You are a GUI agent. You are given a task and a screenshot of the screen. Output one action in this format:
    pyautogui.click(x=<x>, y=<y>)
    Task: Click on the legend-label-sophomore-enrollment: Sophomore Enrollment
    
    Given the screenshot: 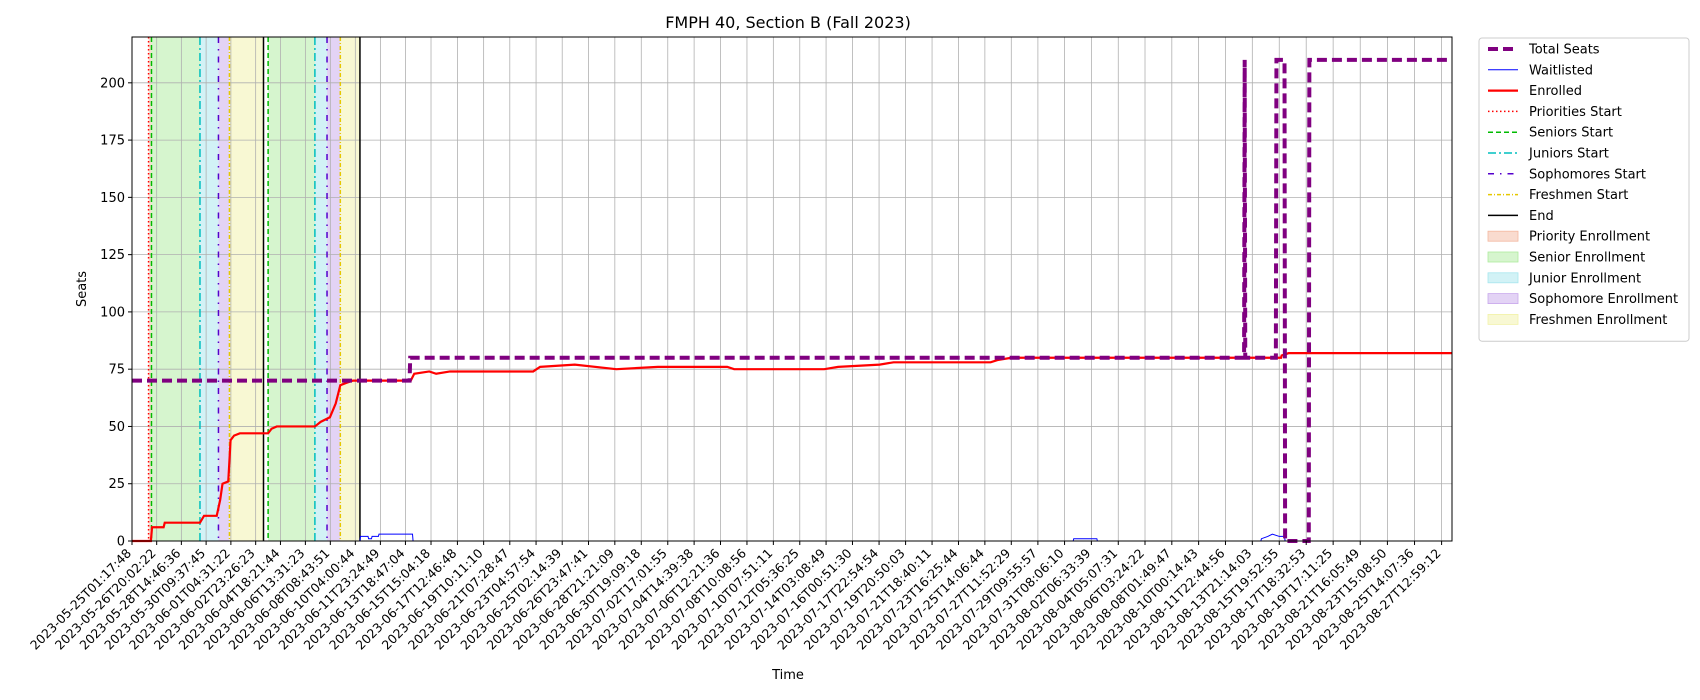 What is the action you would take?
    pyautogui.click(x=1603, y=299)
    